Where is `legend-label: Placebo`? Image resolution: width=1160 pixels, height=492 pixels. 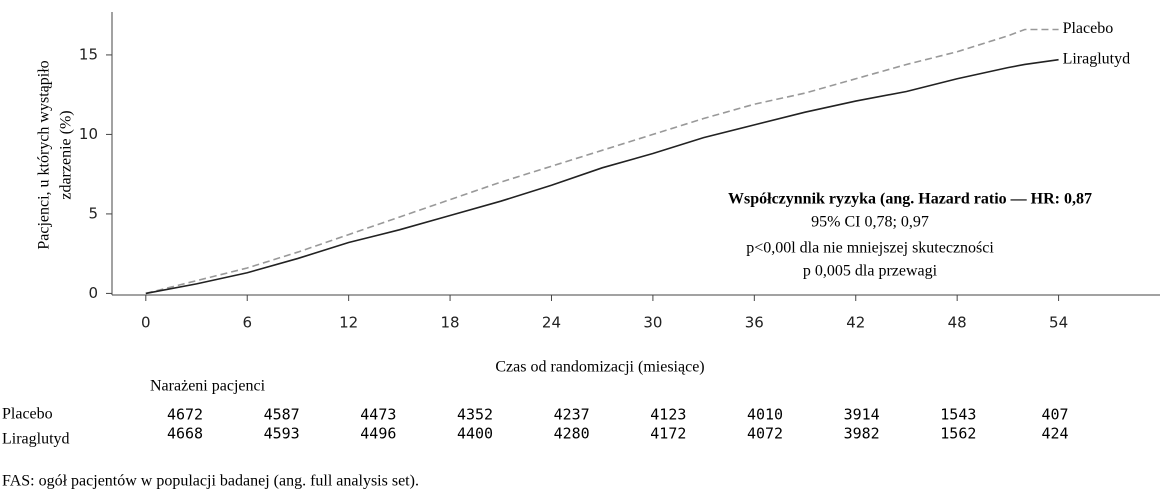 legend-label: Placebo is located at coordinates (1088, 28).